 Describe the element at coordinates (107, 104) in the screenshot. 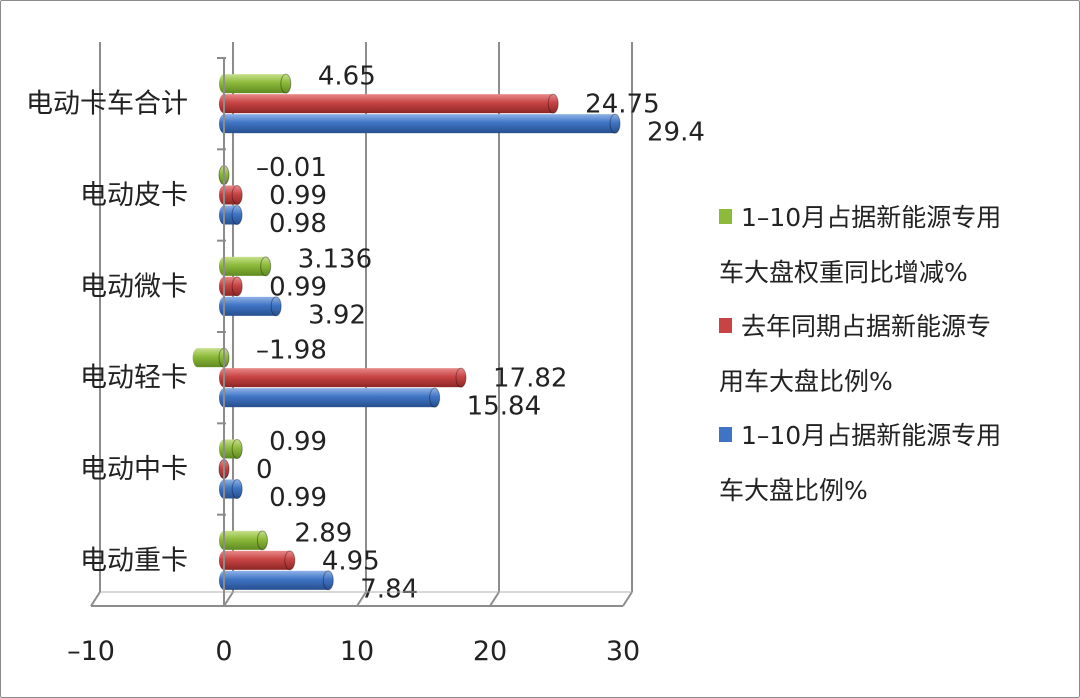

I see `category-label: 电动卡车合计` at that location.